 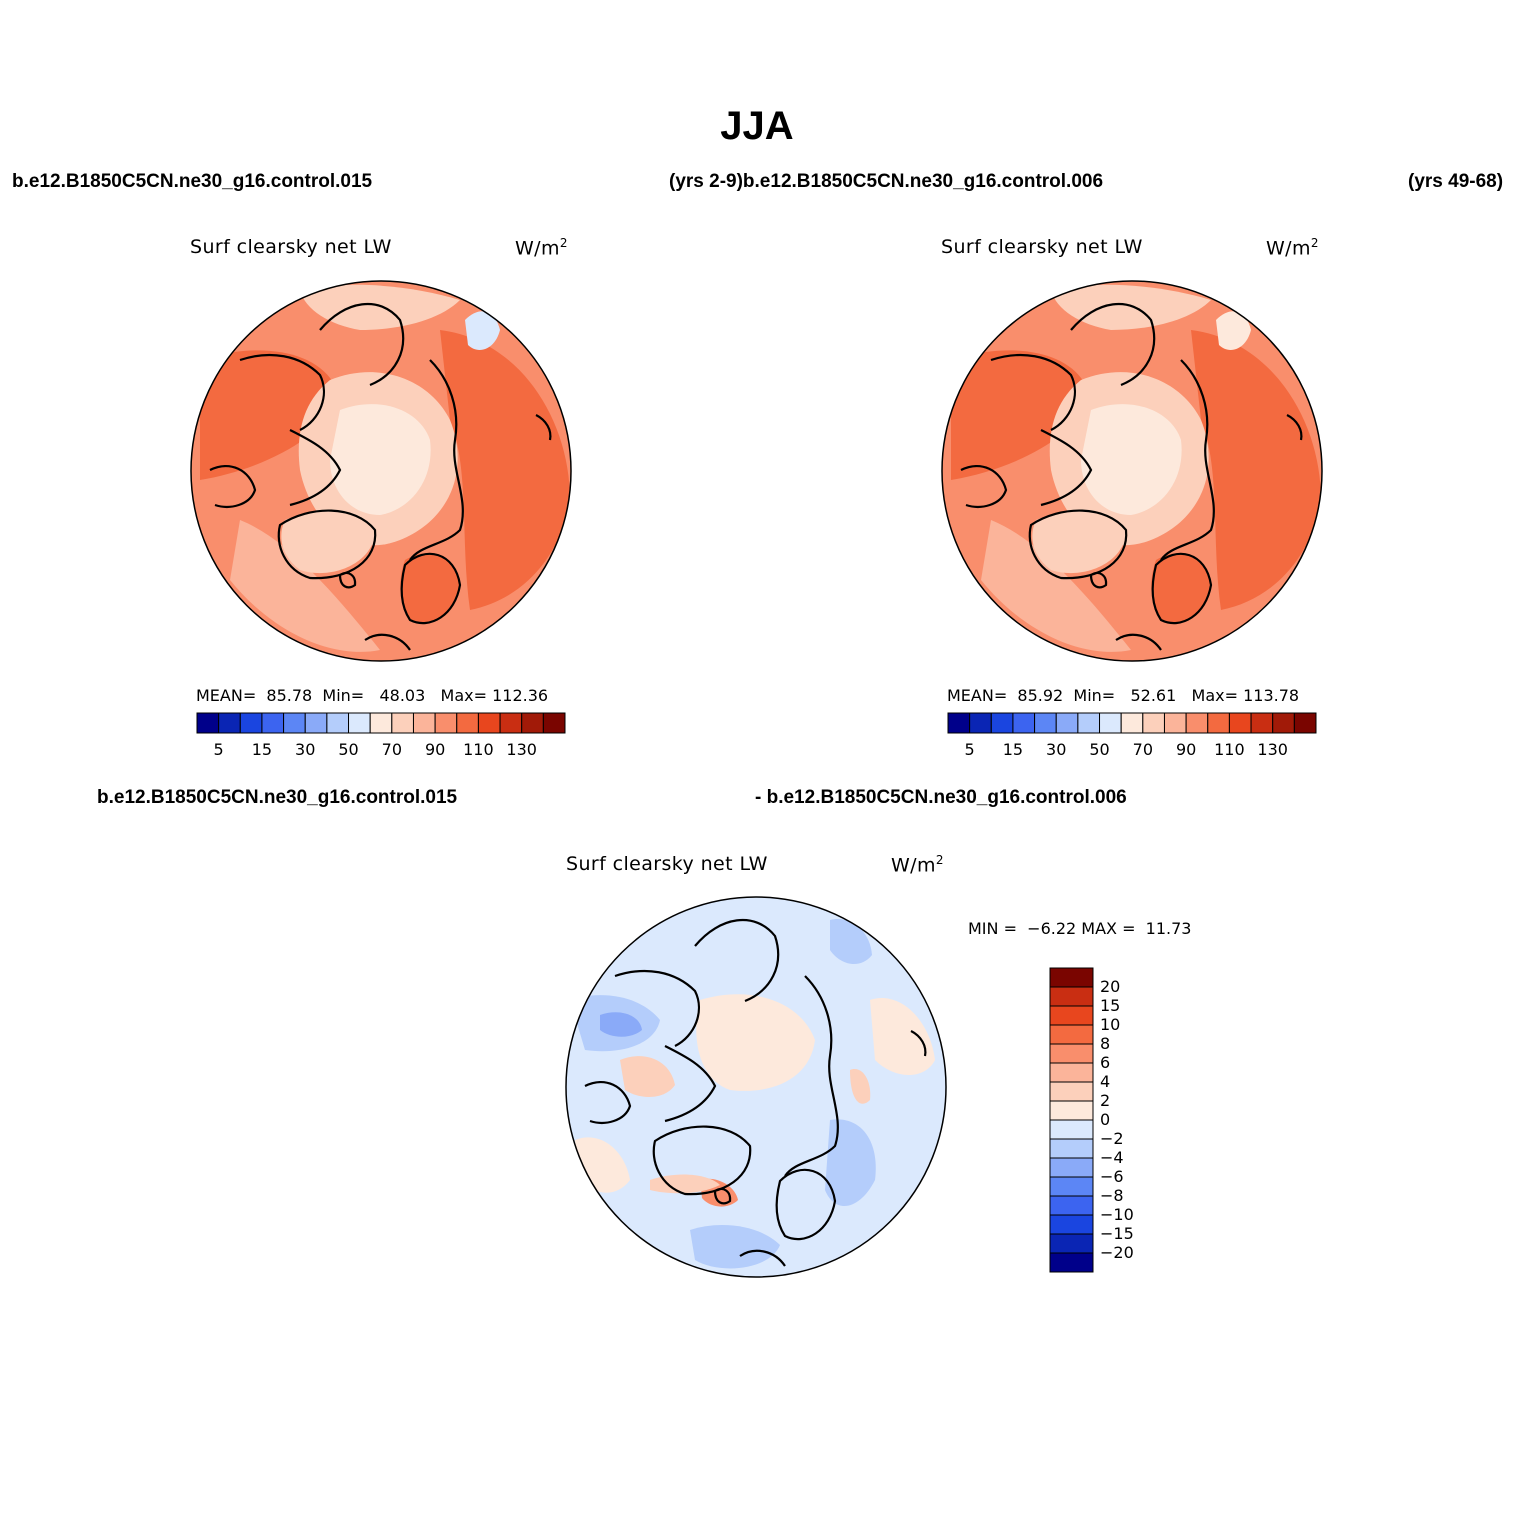 I want to click on map1-border, so click(x=381, y=471).